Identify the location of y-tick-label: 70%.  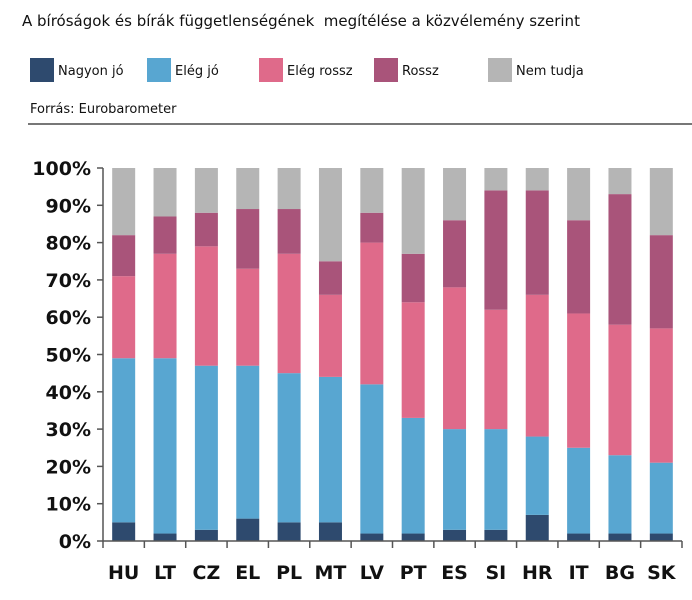
(68, 281).